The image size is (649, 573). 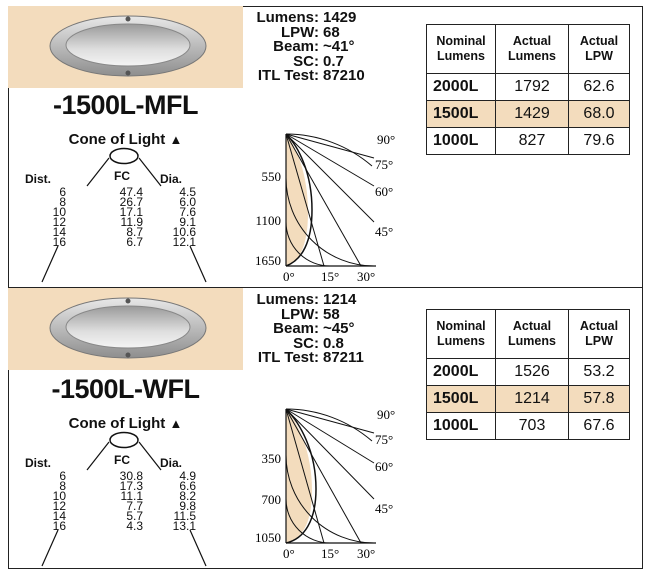 What do you see at coordinates (125, 105) in the screenshot?
I see `model-name: -1500L-MFL` at bounding box center [125, 105].